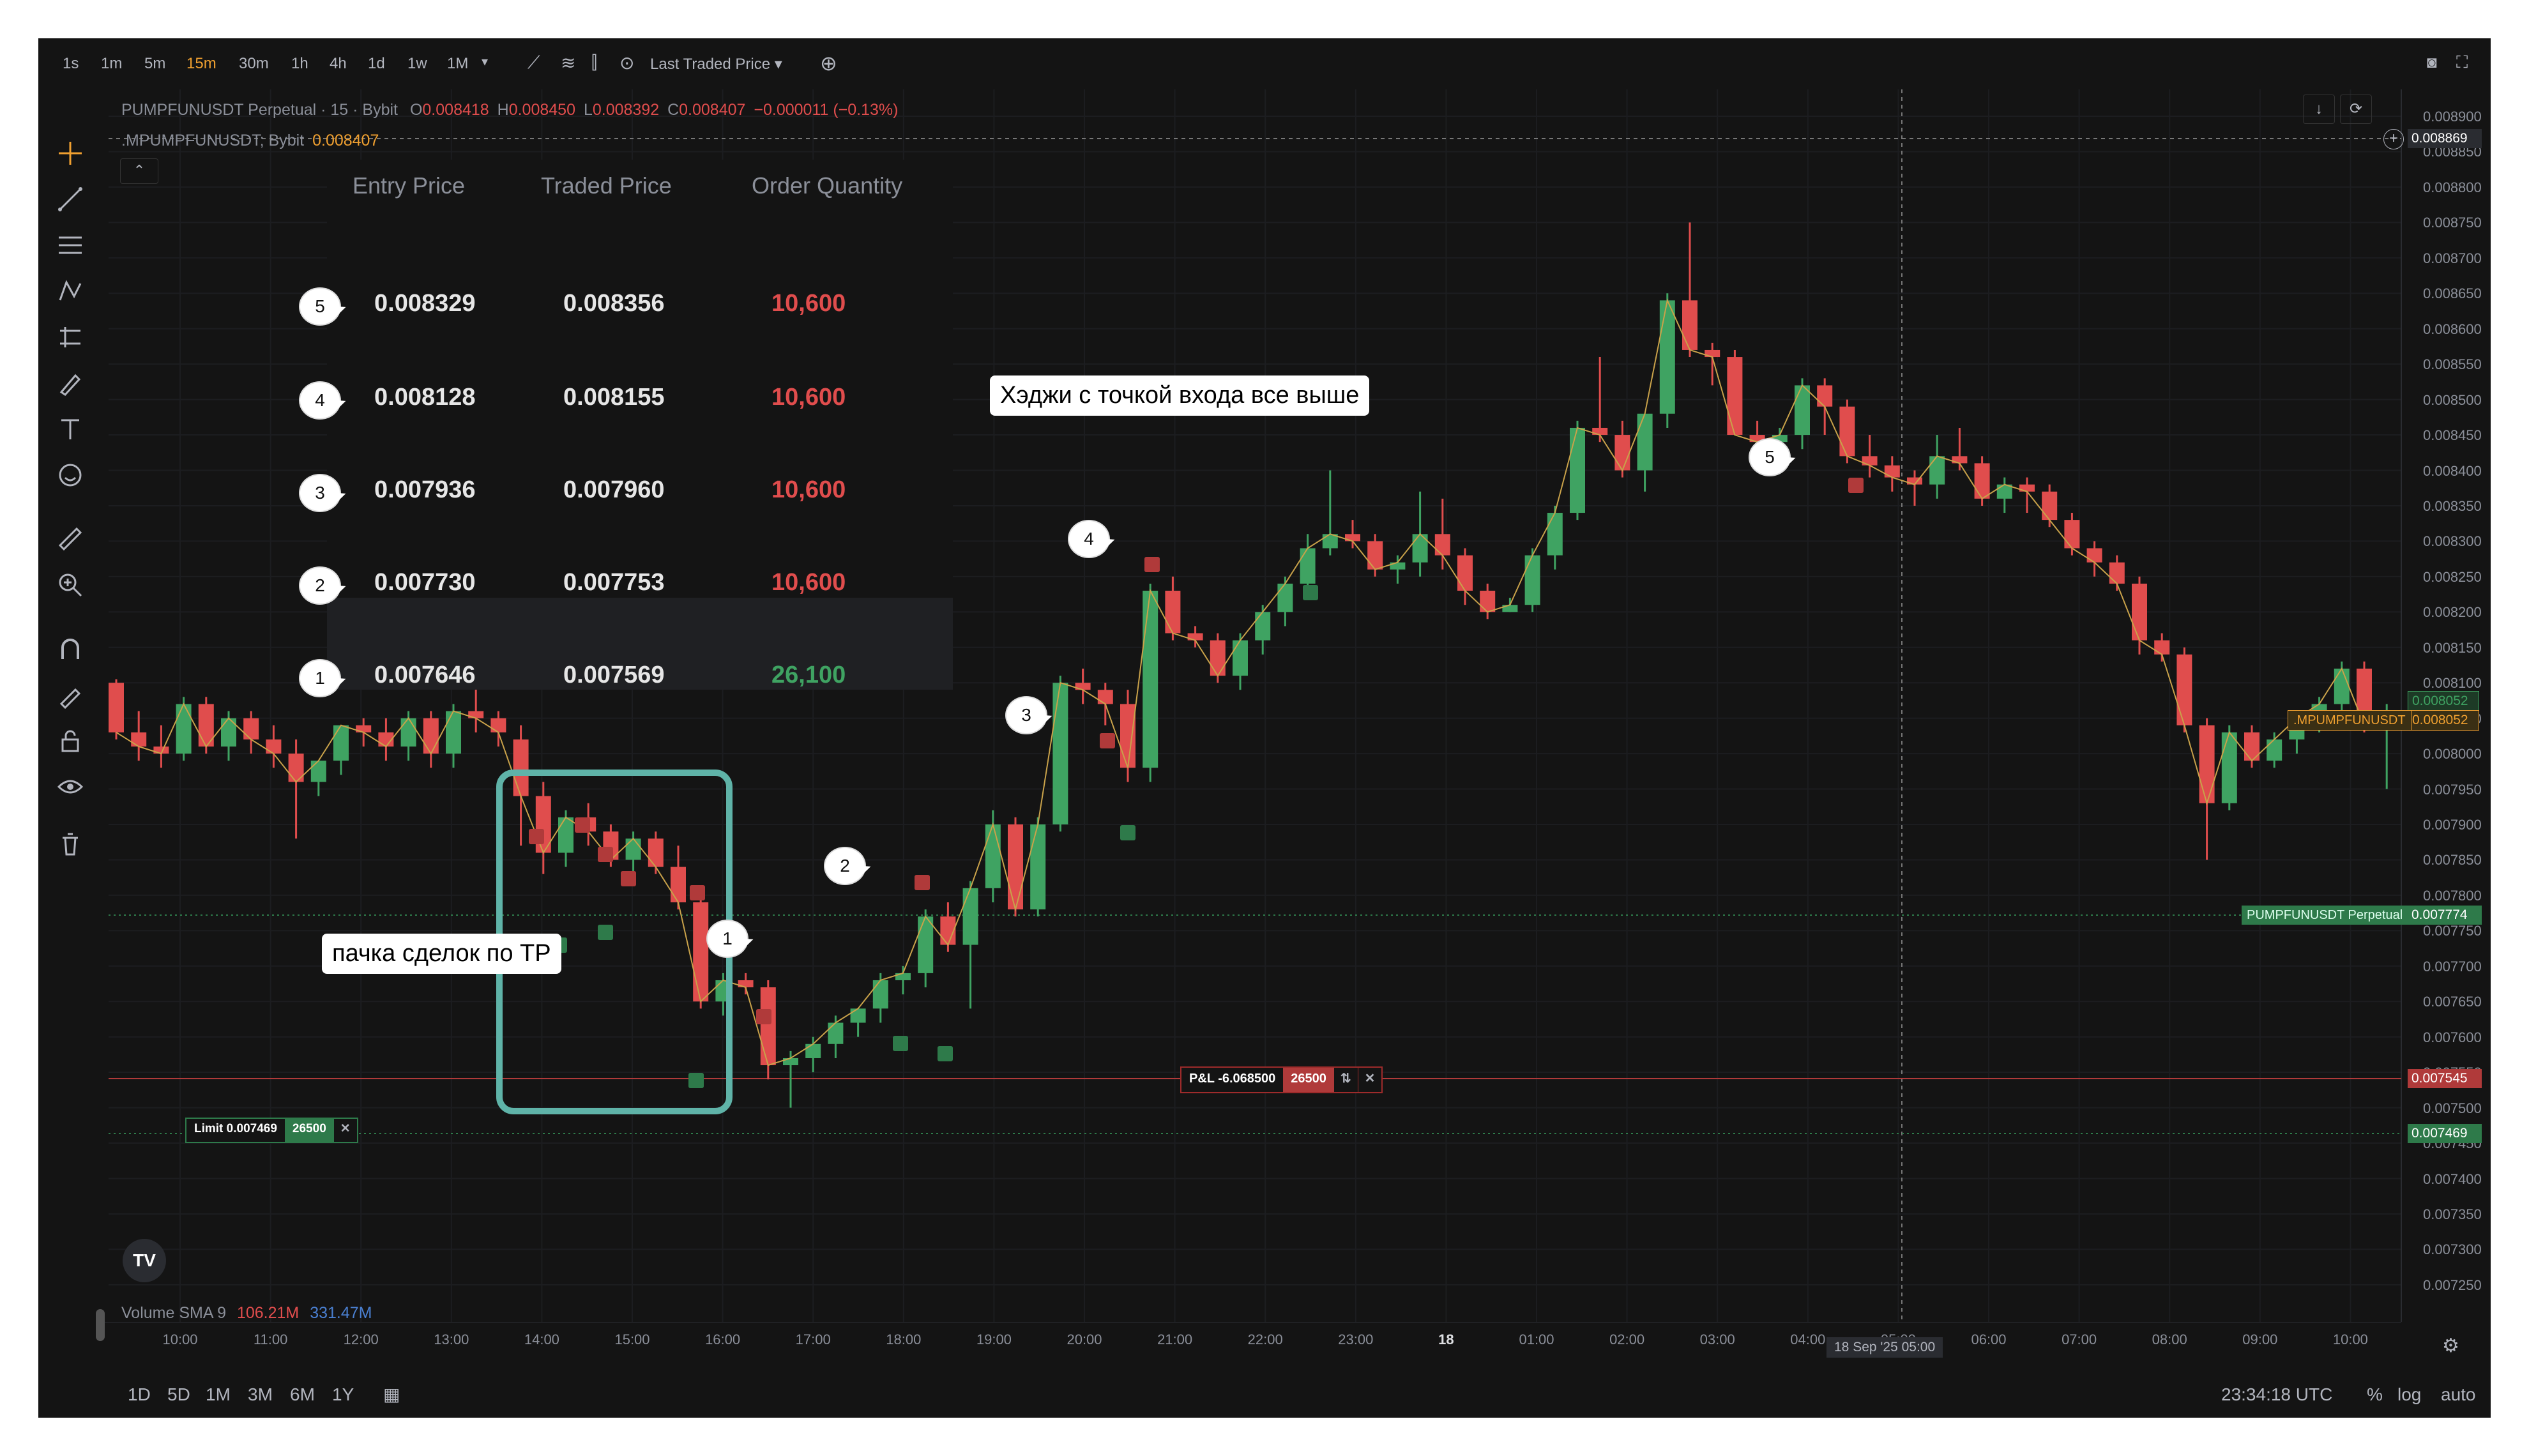  Describe the element at coordinates (425, 303) in the screenshot. I see `order-row-entry: 0.008329` at that location.